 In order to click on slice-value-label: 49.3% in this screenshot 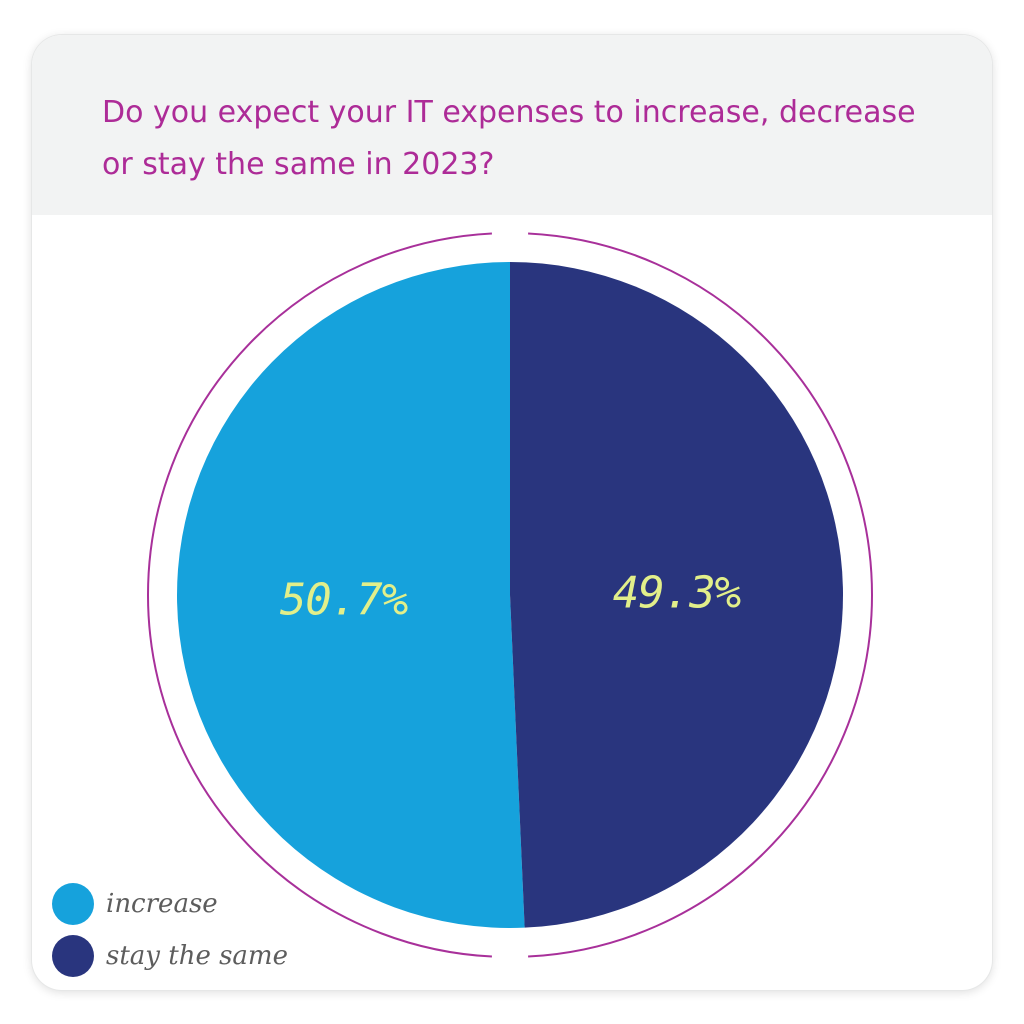, I will do `click(677, 592)`.